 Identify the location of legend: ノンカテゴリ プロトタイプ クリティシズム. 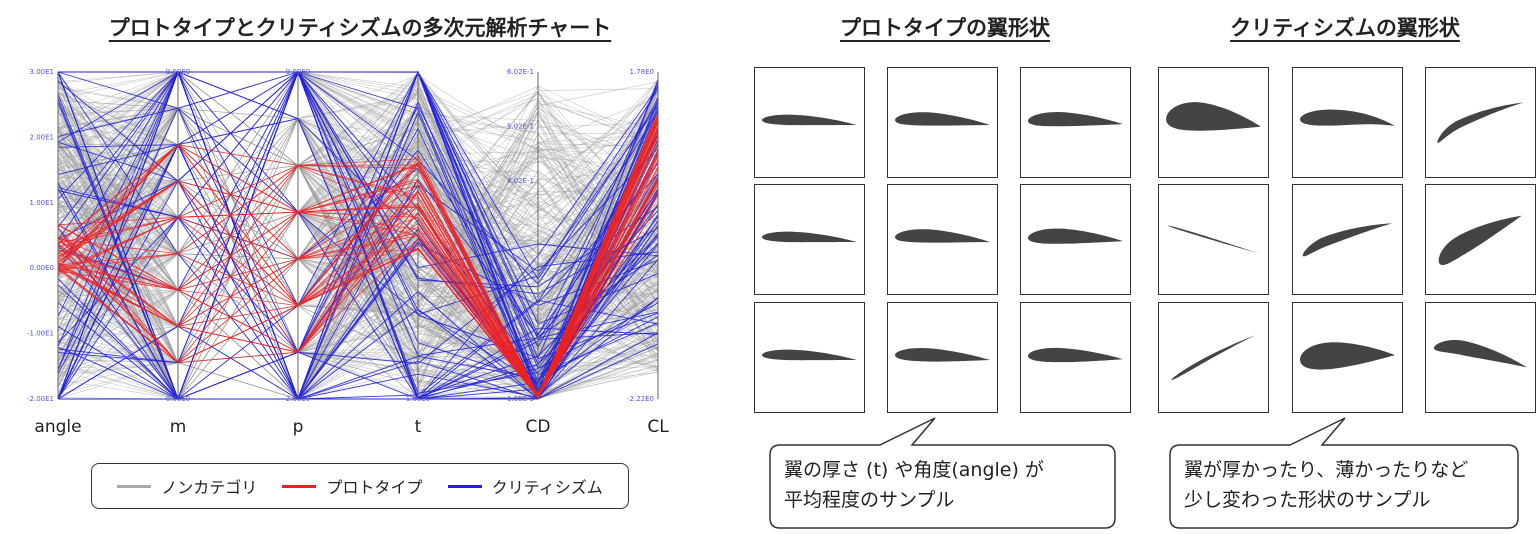
(360, 486).